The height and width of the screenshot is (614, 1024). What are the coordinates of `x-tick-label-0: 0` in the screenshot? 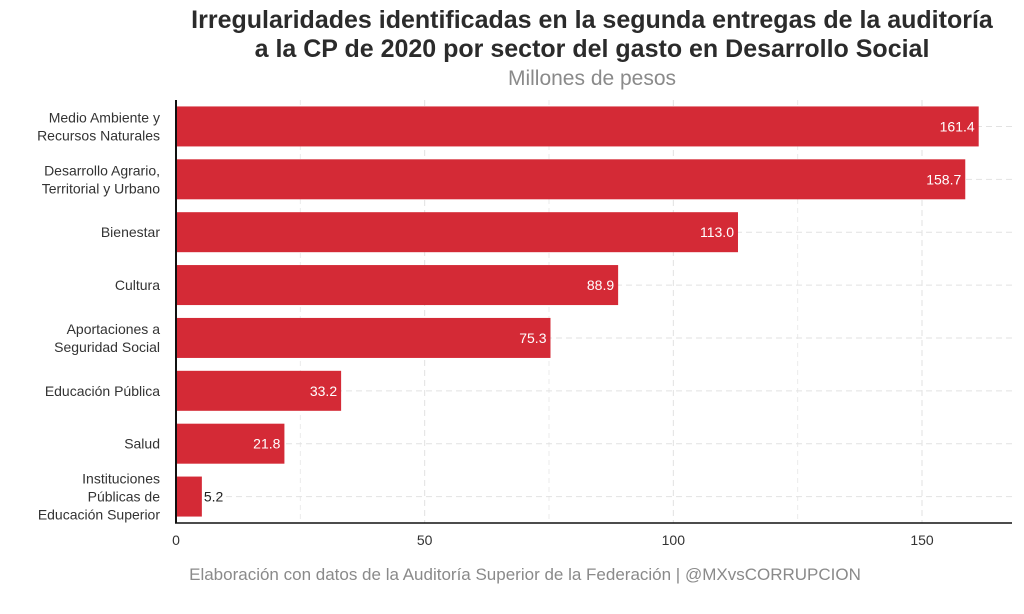 It's located at (176, 540).